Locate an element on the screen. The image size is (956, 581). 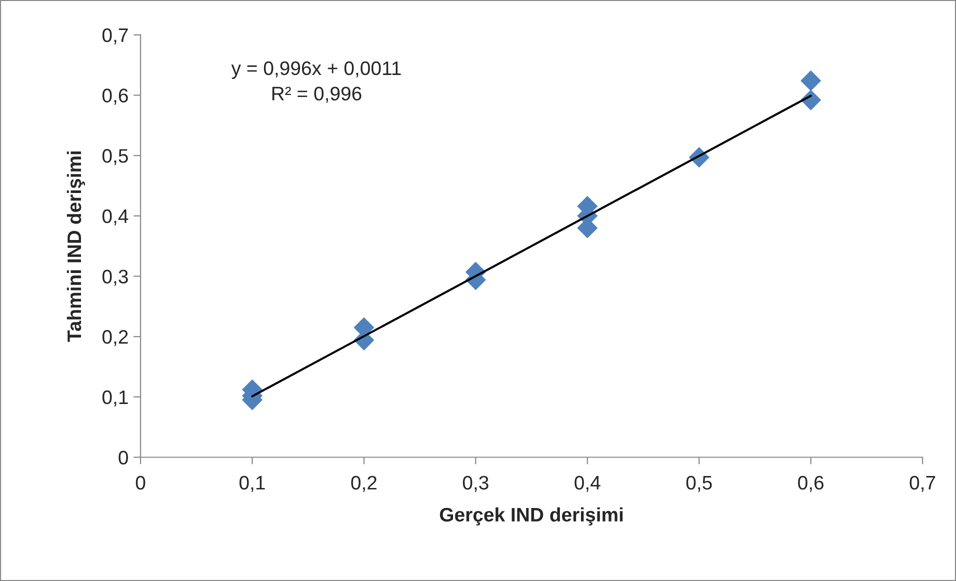
y-tick-label: 0,4 is located at coordinates (115, 217).